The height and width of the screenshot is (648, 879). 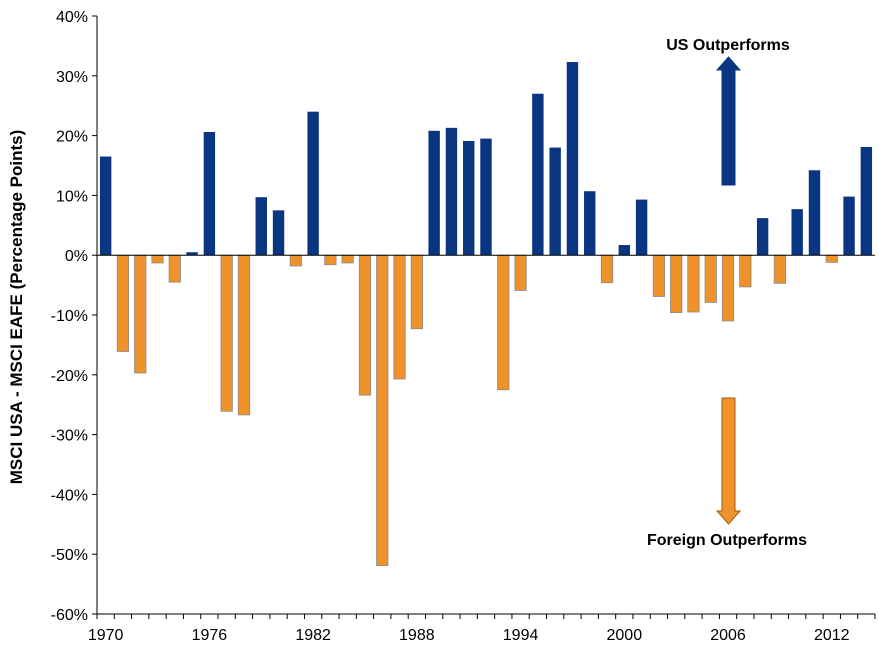 What do you see at coordinates (451, 191) in the screenshot?
I see `bar-1990` at bounding box center [451, 191].